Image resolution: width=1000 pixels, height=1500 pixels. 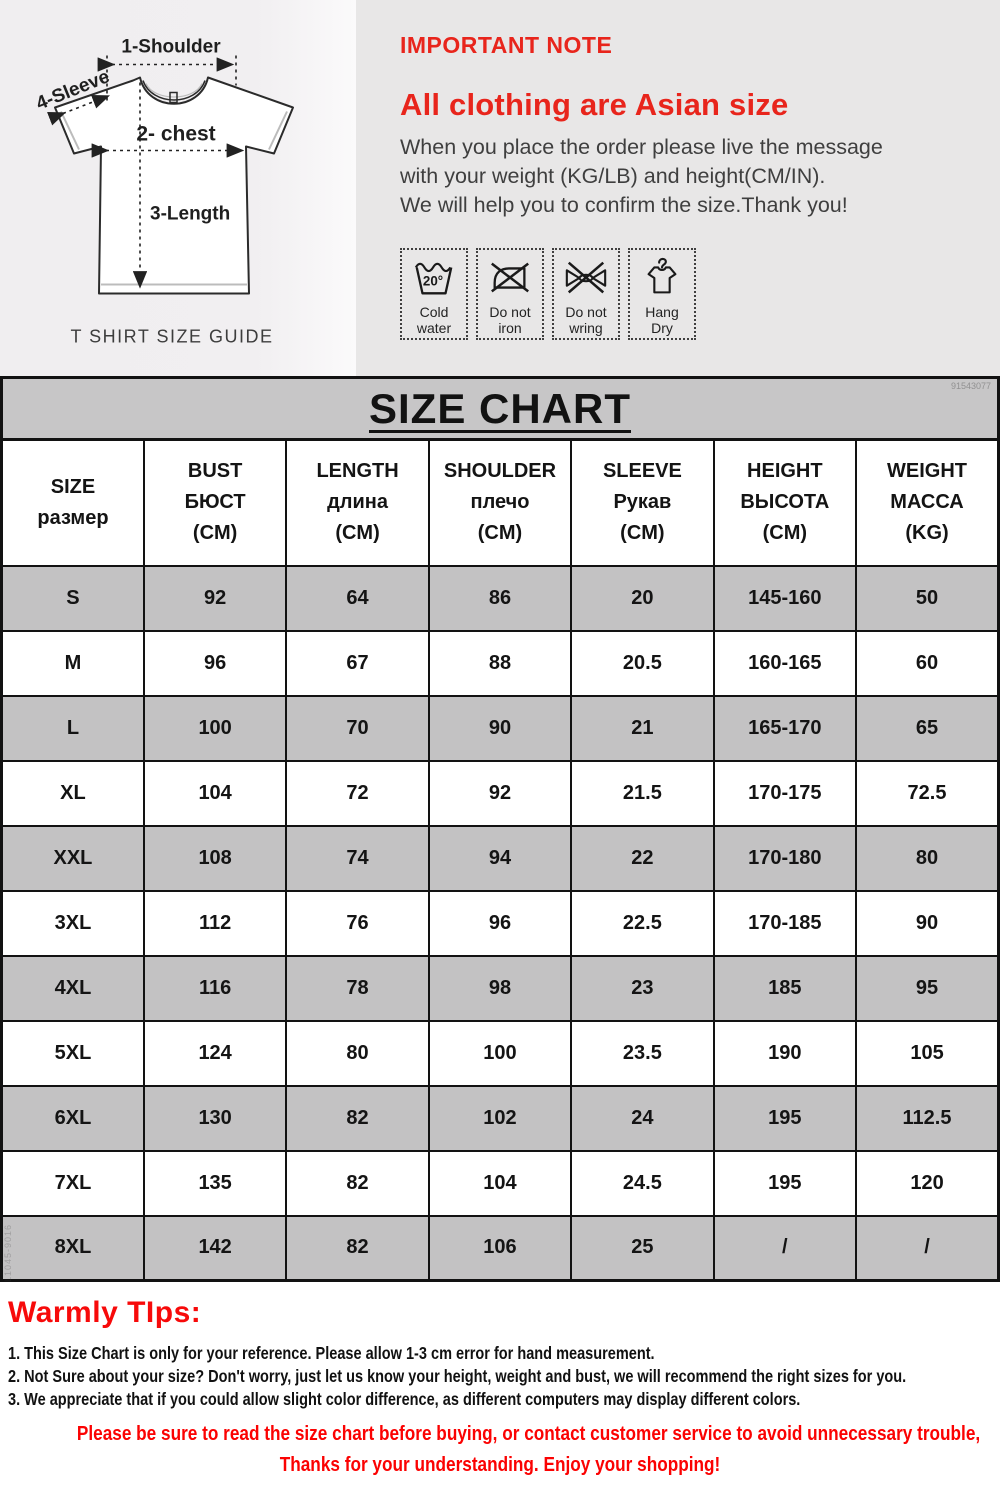 I want to click on size-value-cell: 165-170, so click(x=785, y=728).